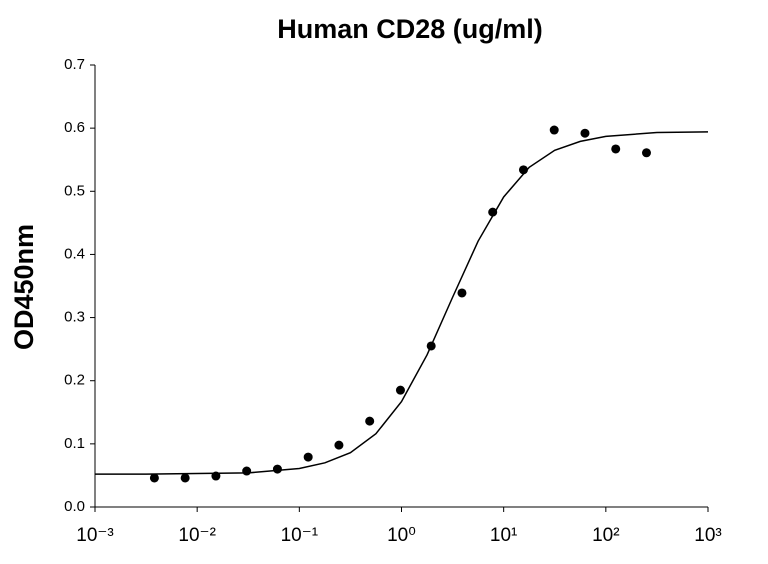 Image resolution: width=768 pixels, height=564 pixels. I want to click on y-tick-label: 0.4, so click(74, 253).